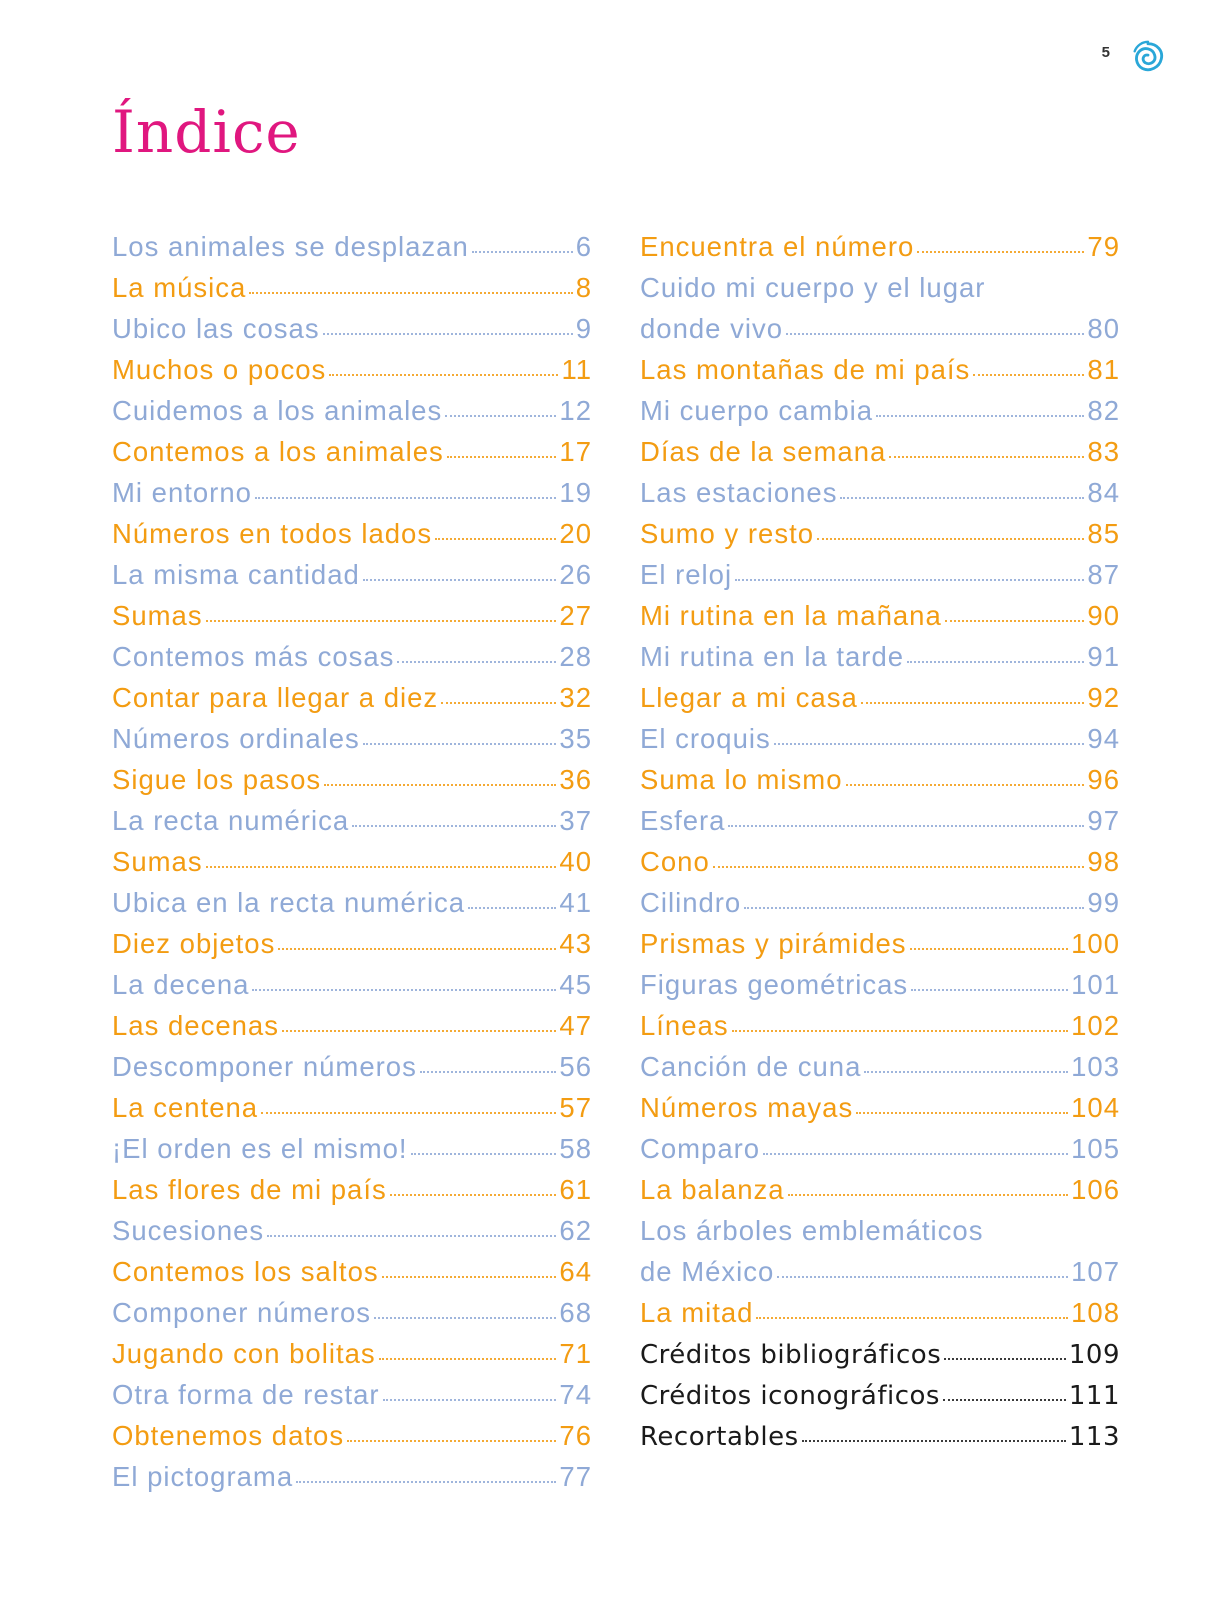 The height and width of the screenshot is (1600, 1215). I want to click on toc-entry-page-number: 90, so click(1103, 615).